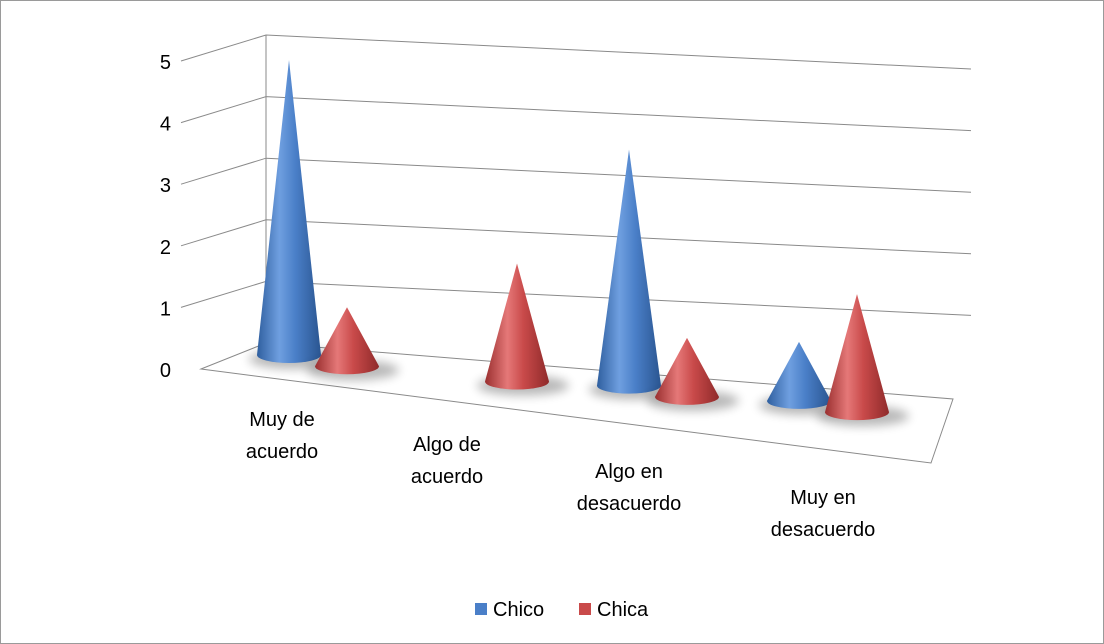  Describe the element at coordinates (447, 445) in the screenshot. I see `category-label: Algo de` at that location.